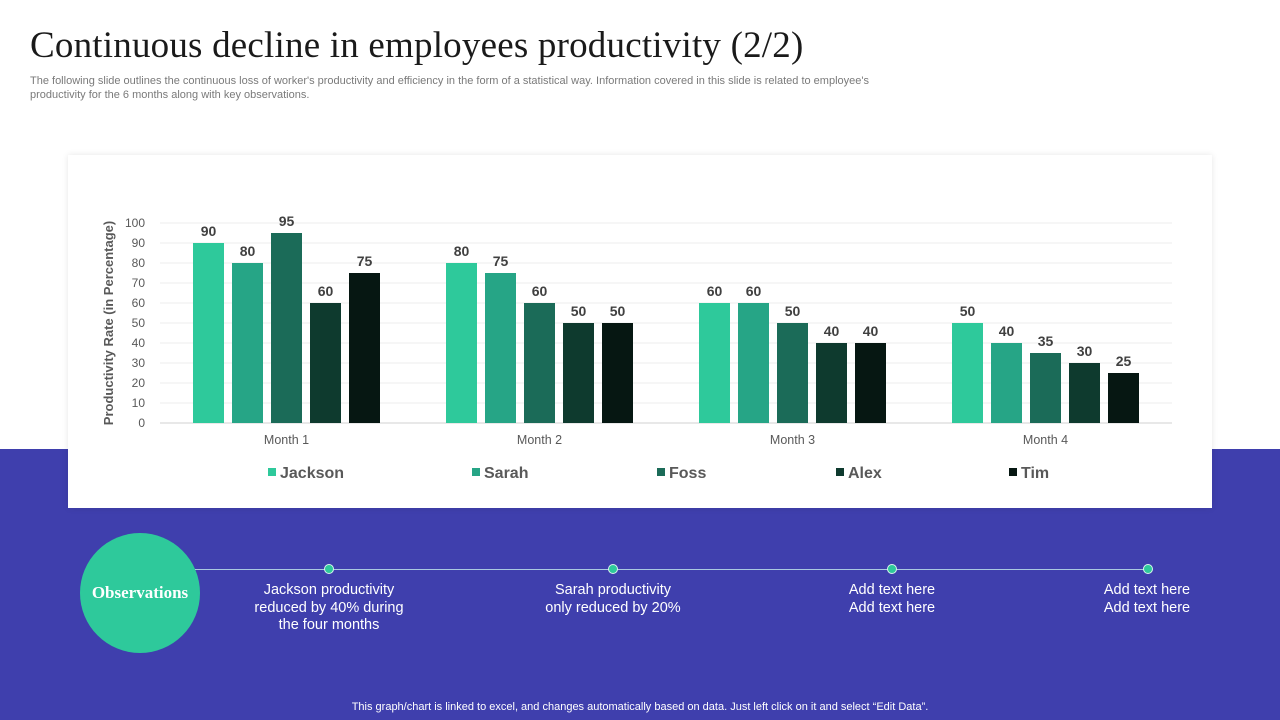 This screenshot has height=720, width=1280. I want to click on bar-value-label: 30, so click(1085, 351).